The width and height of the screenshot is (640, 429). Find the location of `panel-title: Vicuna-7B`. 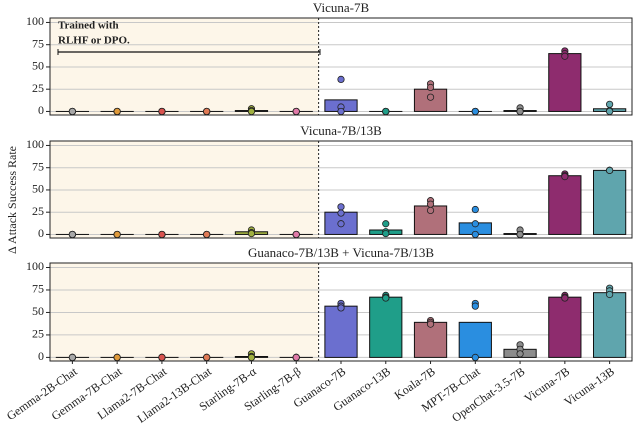

panel-title: Vicuna-7B is located at coordinates (341, 7).